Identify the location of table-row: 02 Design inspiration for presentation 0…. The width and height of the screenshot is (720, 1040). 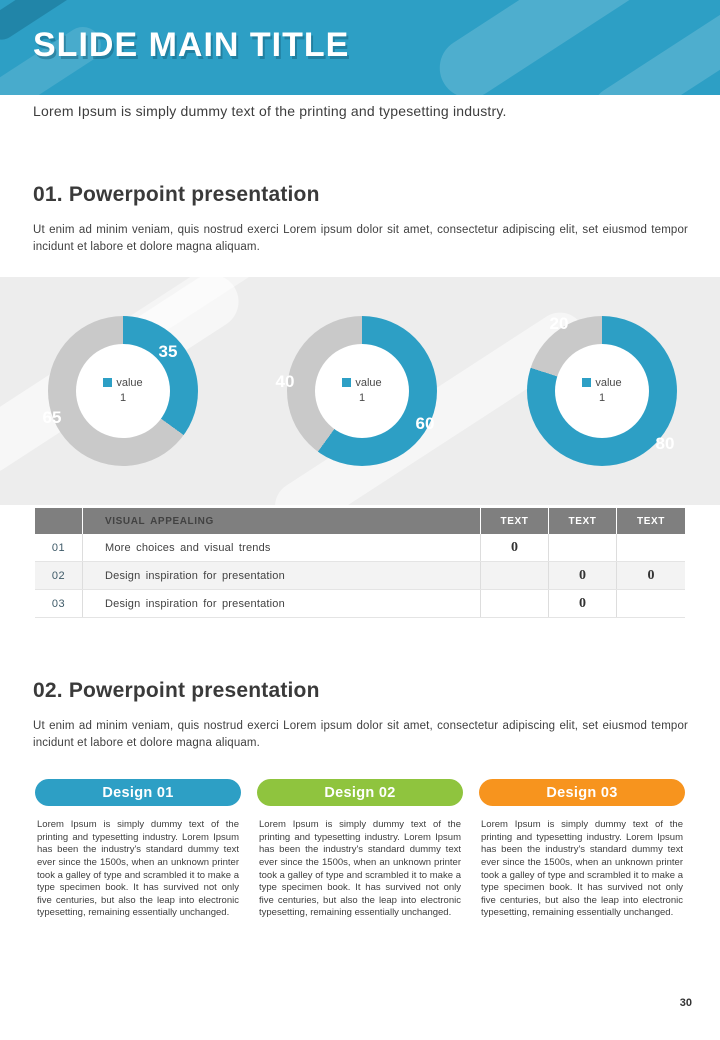
(360, 576).